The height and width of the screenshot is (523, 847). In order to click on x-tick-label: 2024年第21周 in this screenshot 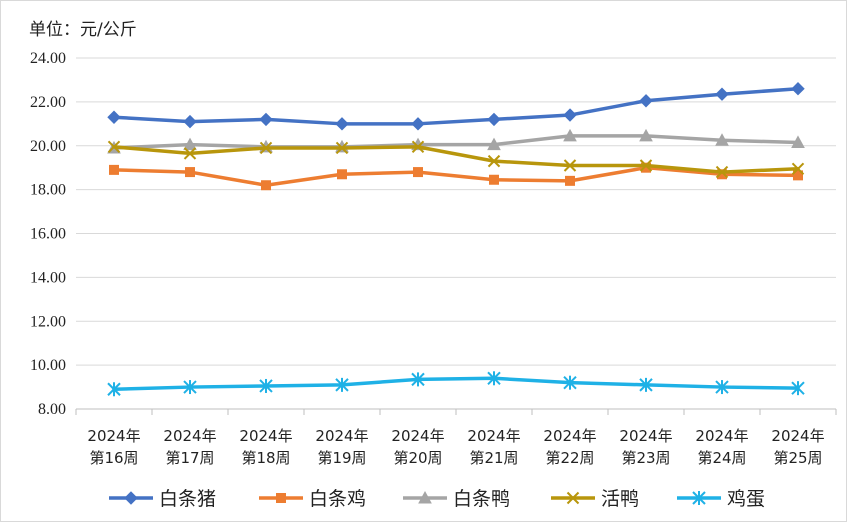, I will do `click(493, 447)`.